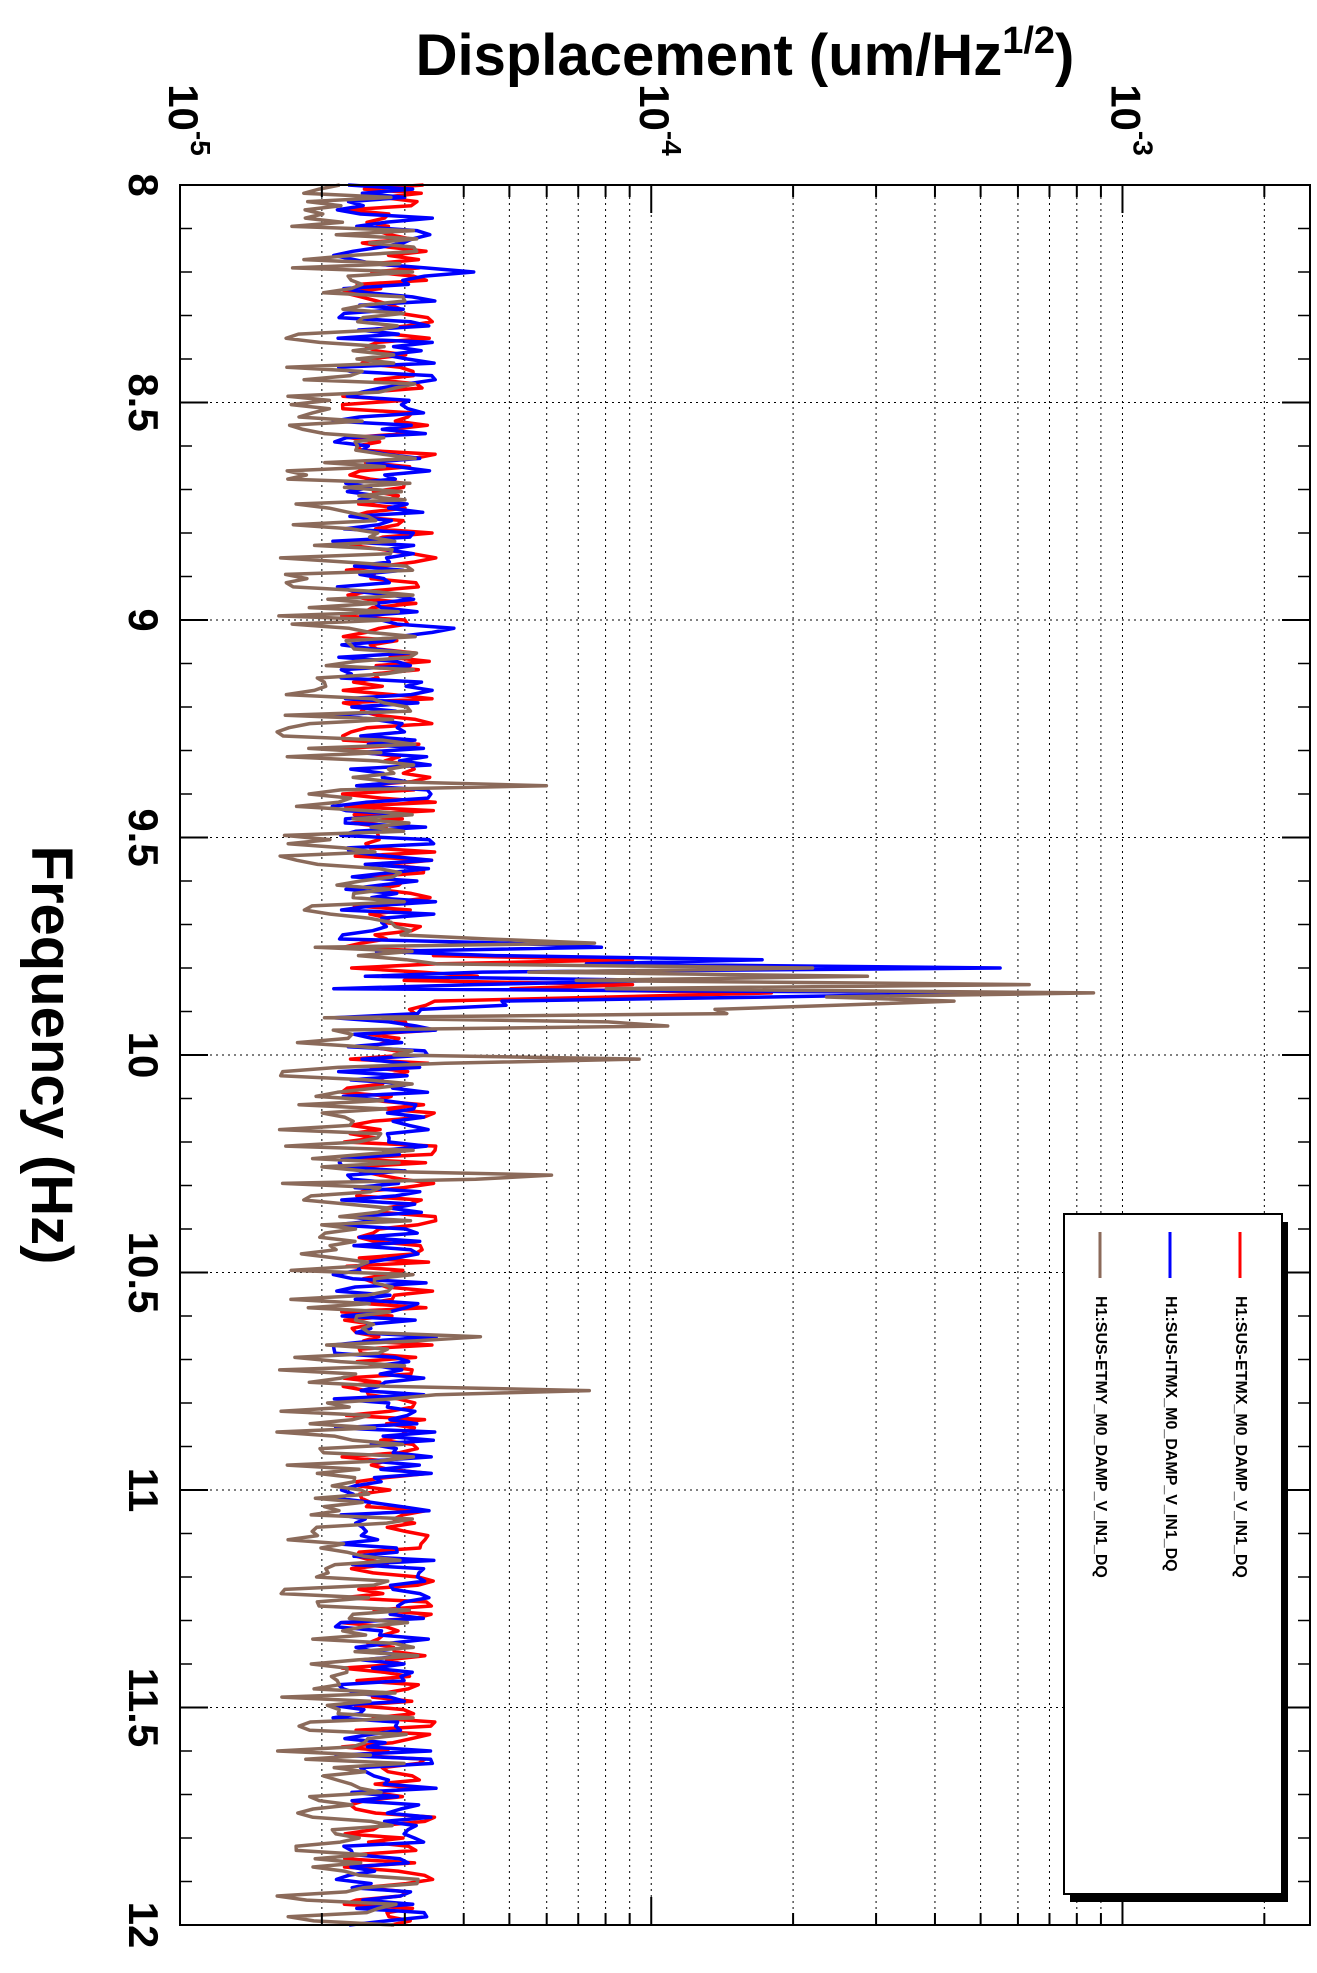 The height and width of the screenshot is (1973, 1317). I want to click on legend-box, so click(1173, 1554).